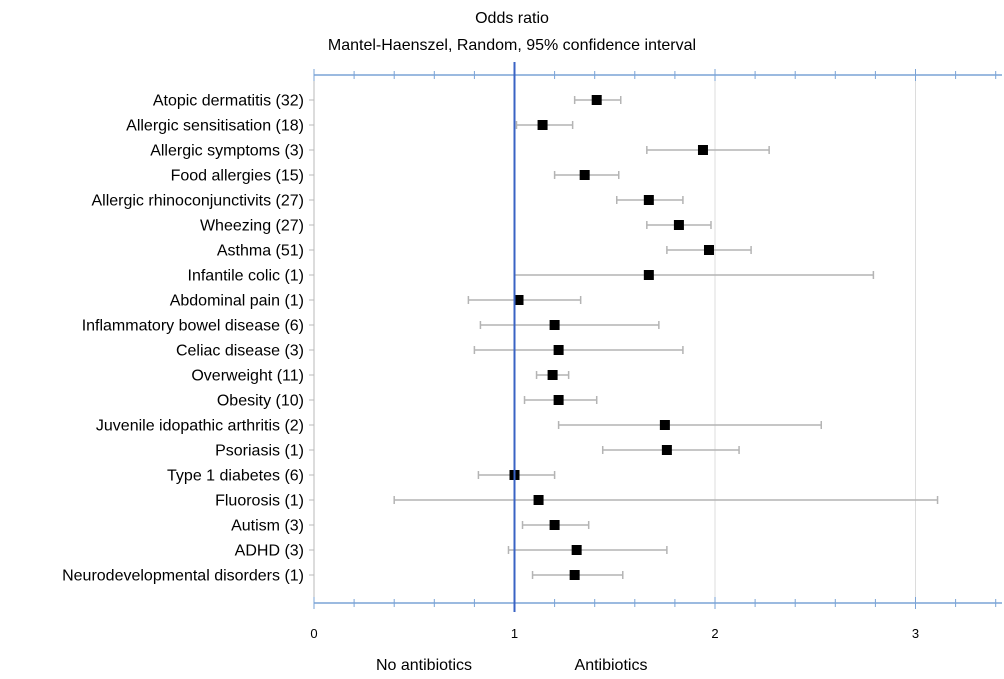 This screenshot has width=1004, height=679. I want to click on forest-row-8: Abdominal pain (1), so click(376, 301).